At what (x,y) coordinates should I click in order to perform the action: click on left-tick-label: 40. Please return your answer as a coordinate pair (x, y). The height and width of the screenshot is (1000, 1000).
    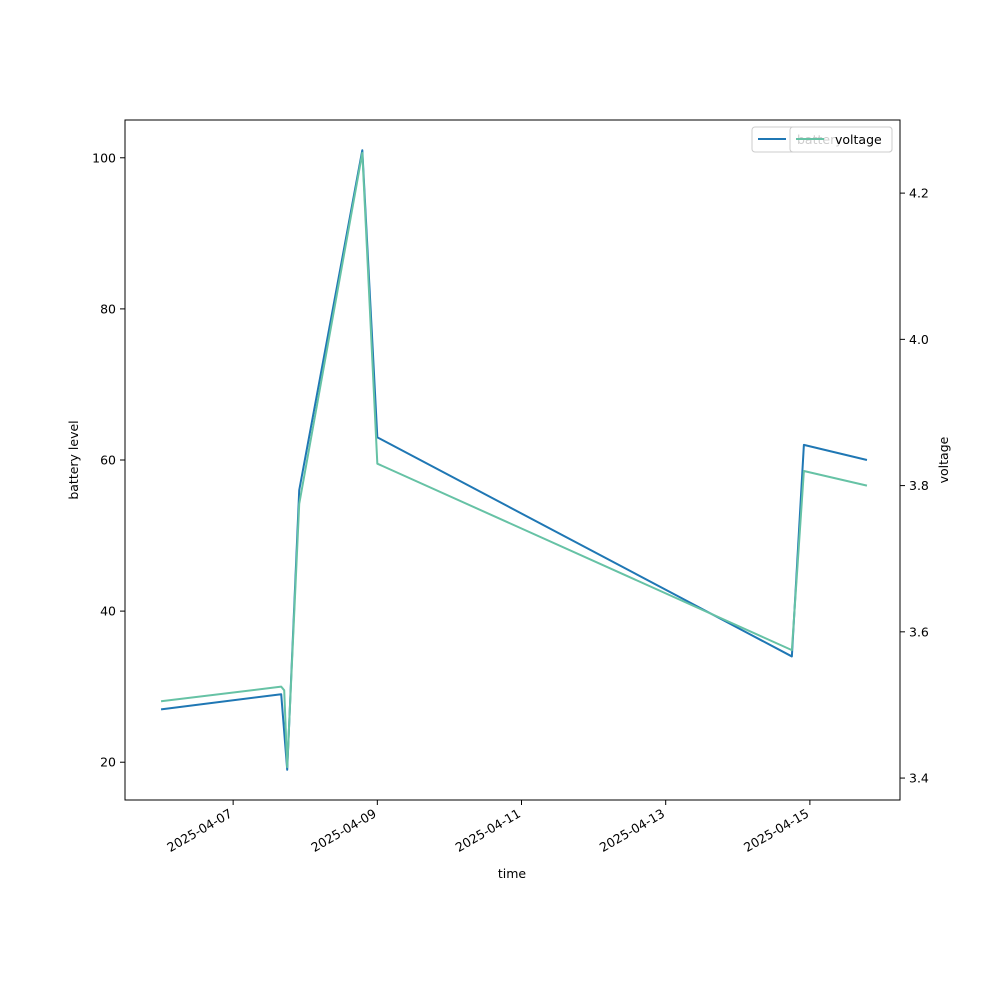
    Looking at the image, I should click on (108, 611).